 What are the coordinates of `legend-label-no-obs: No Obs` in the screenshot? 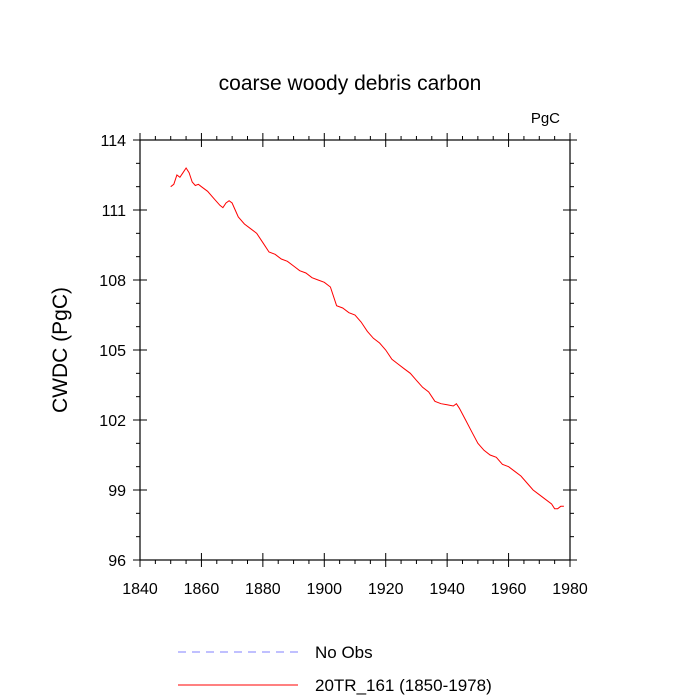 It's located at (344, 652).